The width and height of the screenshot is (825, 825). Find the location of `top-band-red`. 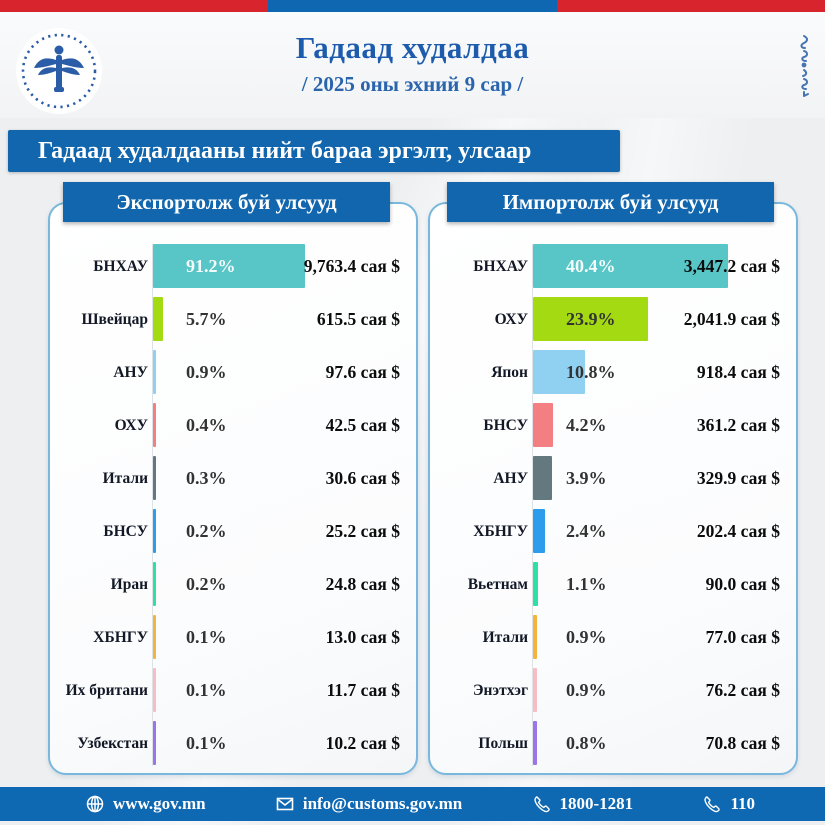

top-band-red is located at coordinates (412, 6).